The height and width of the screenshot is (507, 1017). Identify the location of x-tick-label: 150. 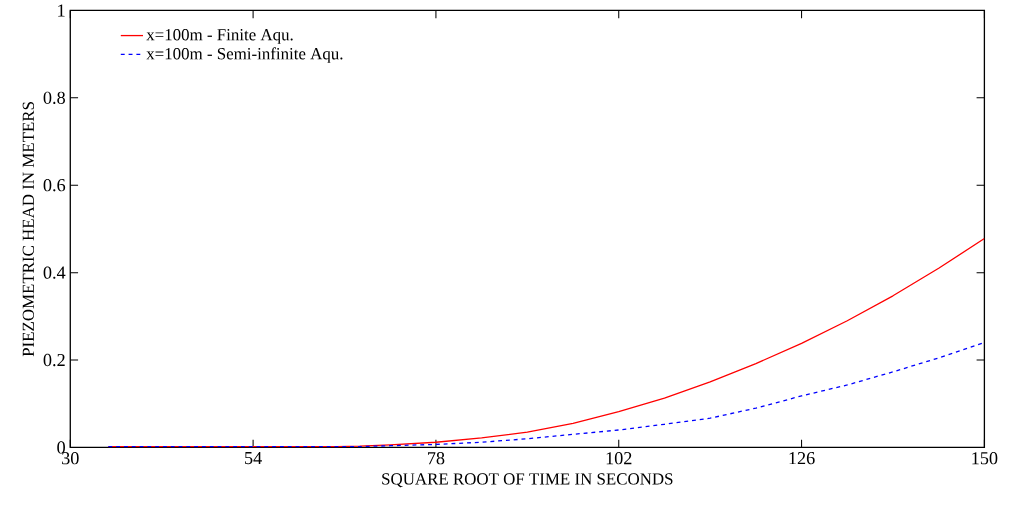
(985, 458).